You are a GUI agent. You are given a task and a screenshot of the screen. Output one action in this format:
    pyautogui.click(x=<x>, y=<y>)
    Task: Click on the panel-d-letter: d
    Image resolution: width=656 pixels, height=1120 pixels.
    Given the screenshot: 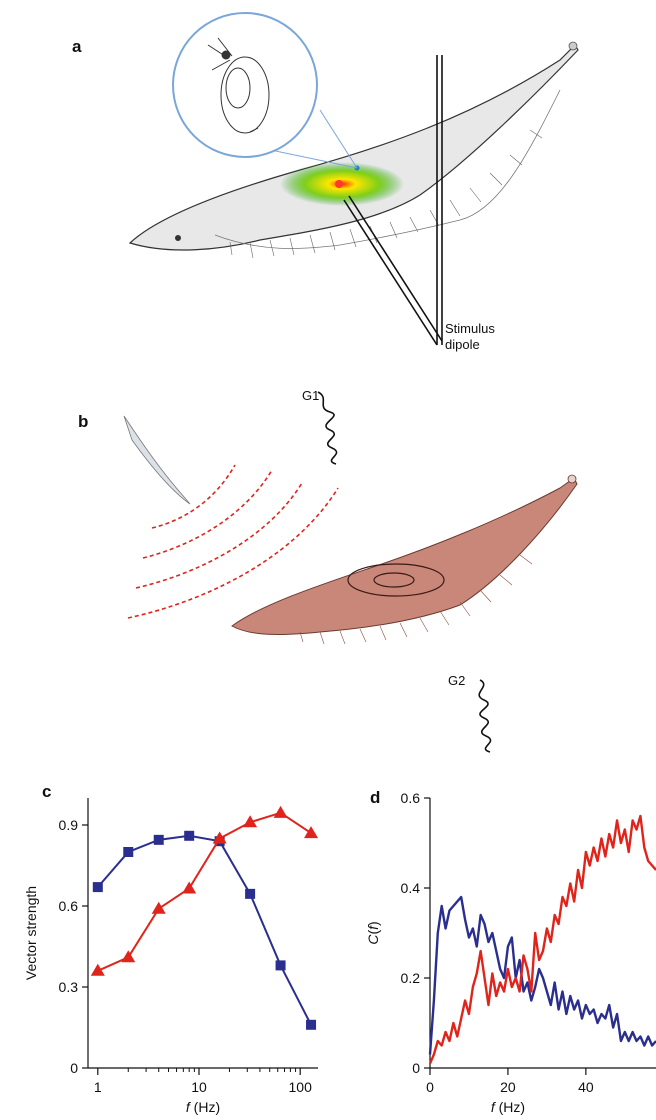 What is the action you would take?
    pyautogui.click(x=375, y=797)
    